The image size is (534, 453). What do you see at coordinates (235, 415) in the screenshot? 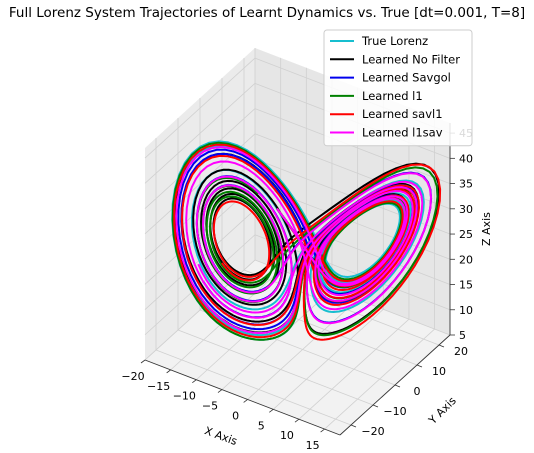
I see `x-tick-label: 0` at bounding box center [235, 415].